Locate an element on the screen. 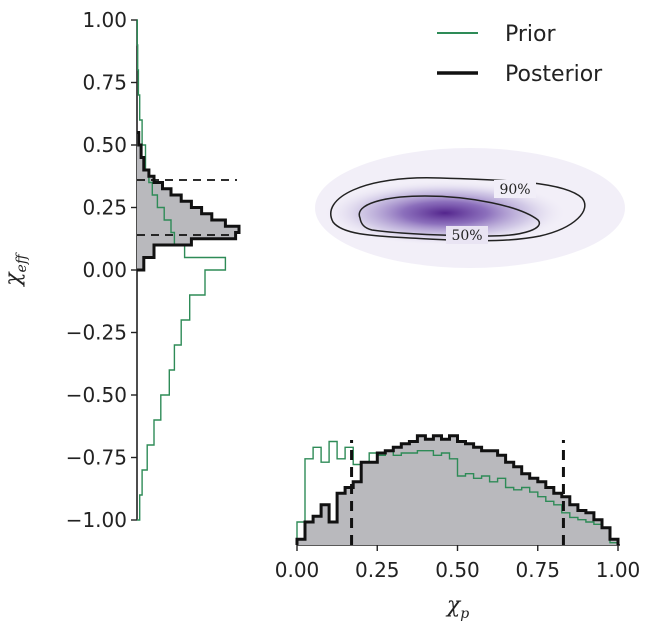 This screenshot has width=648, height=627. posterior-hist-bottom is located at coordinates (457, 489).